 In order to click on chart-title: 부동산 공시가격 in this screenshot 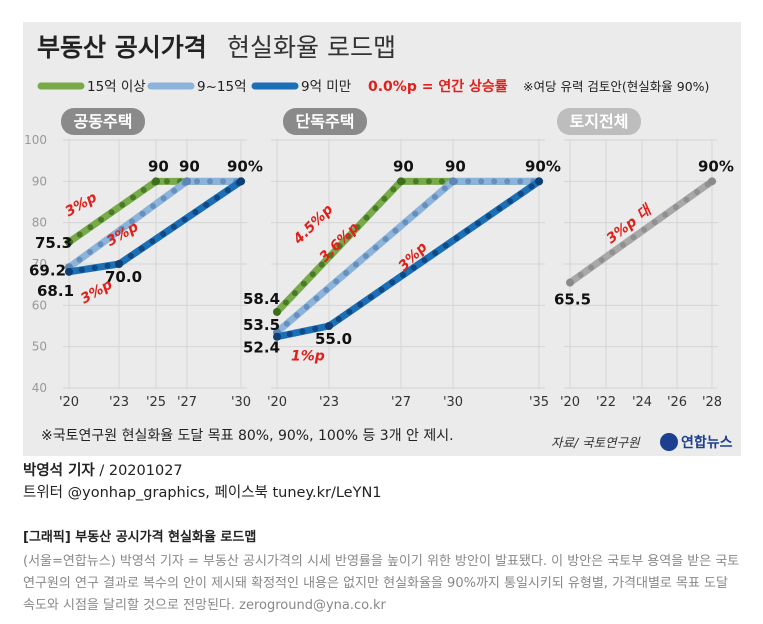, I will do `click(122, 47)`.